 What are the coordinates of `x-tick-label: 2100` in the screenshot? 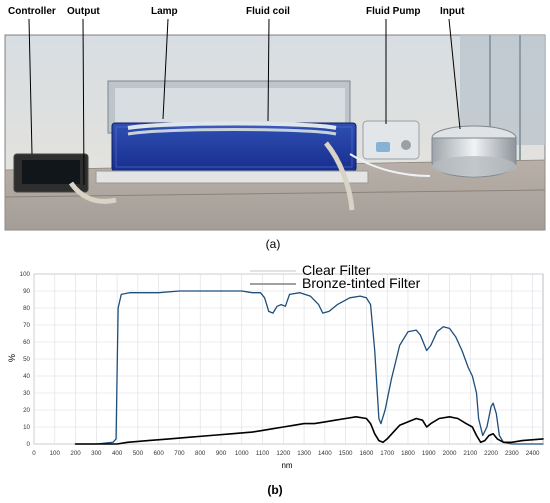 It's located at (470, 453).